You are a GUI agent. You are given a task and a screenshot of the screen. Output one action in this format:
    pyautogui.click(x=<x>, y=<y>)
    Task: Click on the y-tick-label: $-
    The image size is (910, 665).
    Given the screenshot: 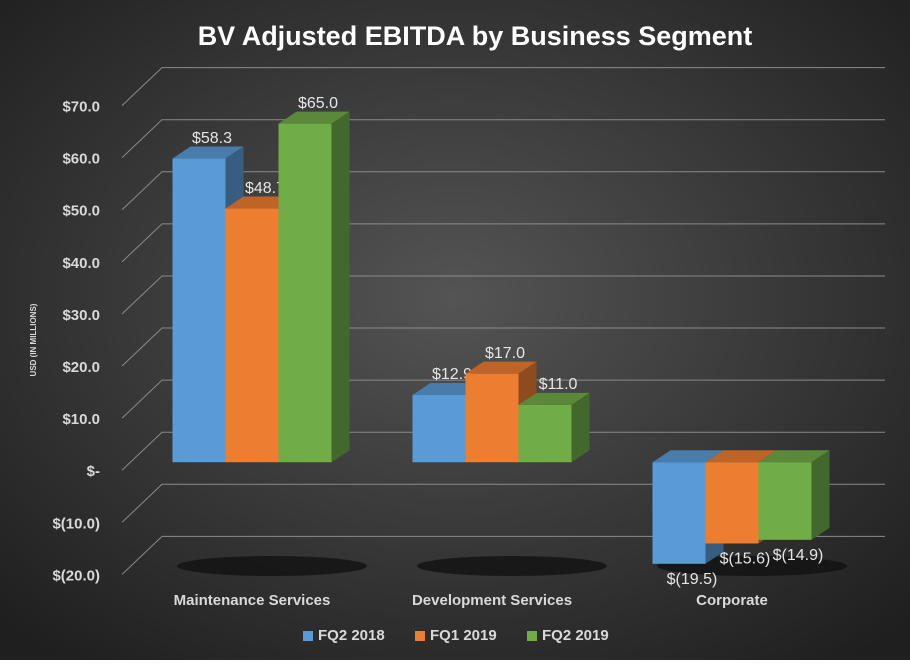 What is the action you would take?
    pyautogui.click(x=93, y=471)
    